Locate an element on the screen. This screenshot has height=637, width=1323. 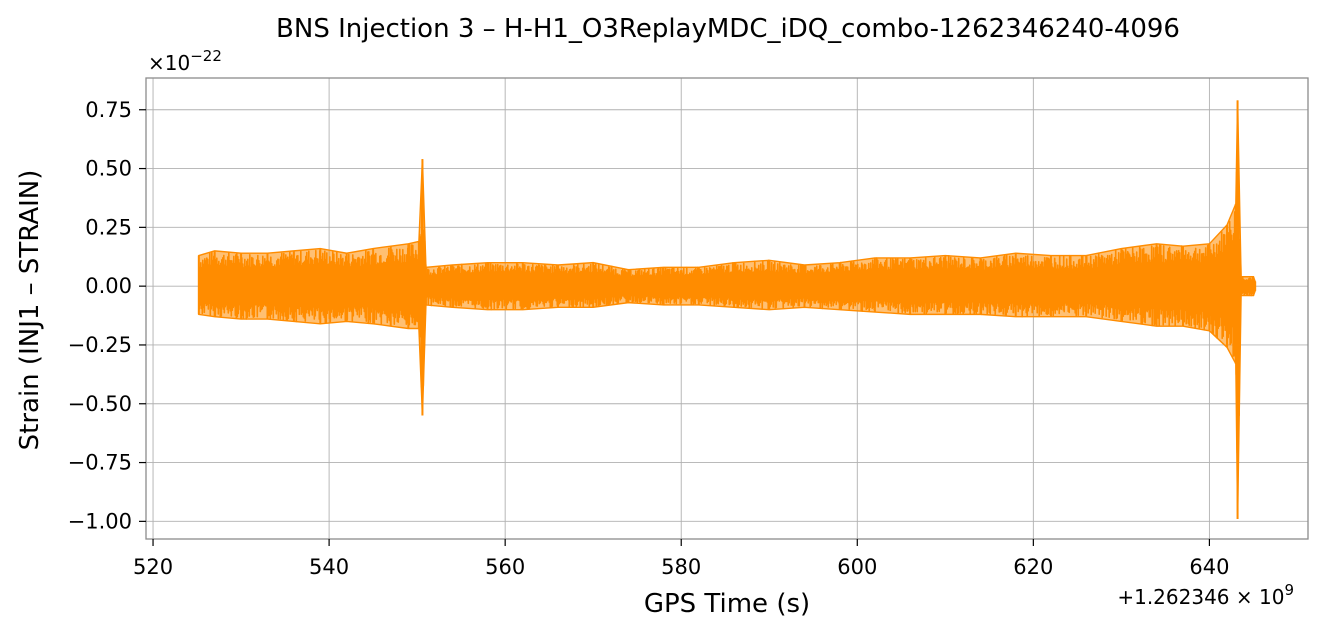
y-tick-label: −0.75 is located at coordinates (100, 463).